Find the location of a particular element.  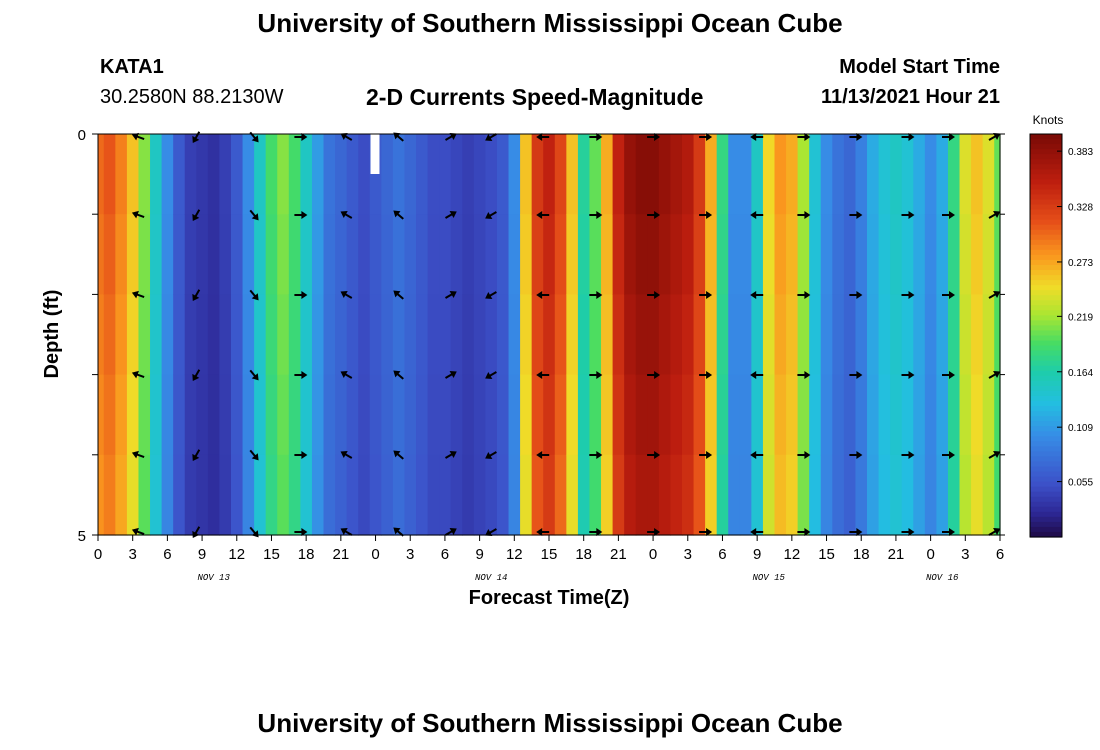

x-axis-tick-label: 18 is located at coordinates (306, 554).